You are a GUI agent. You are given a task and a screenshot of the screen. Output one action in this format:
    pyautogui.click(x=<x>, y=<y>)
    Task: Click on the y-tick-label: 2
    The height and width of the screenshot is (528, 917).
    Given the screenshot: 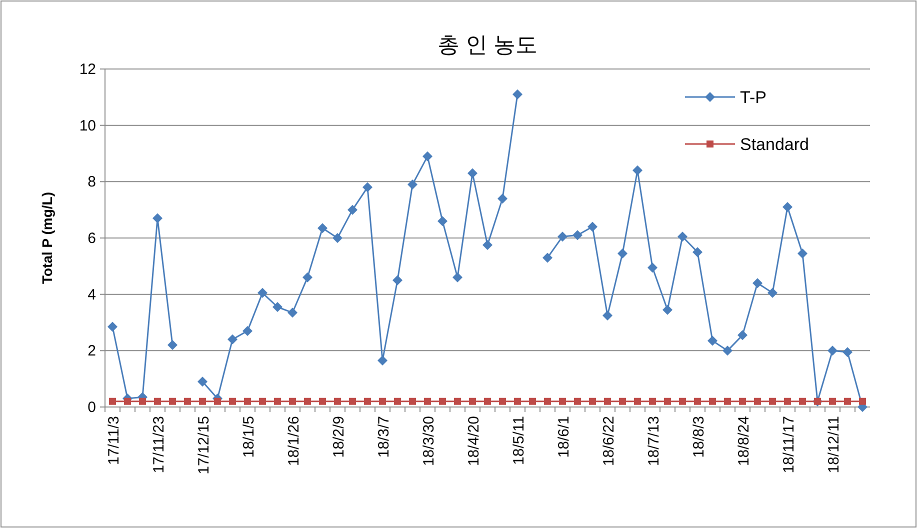 What is the action you would take?
    pyautogui.click(x=92, y=351)
    